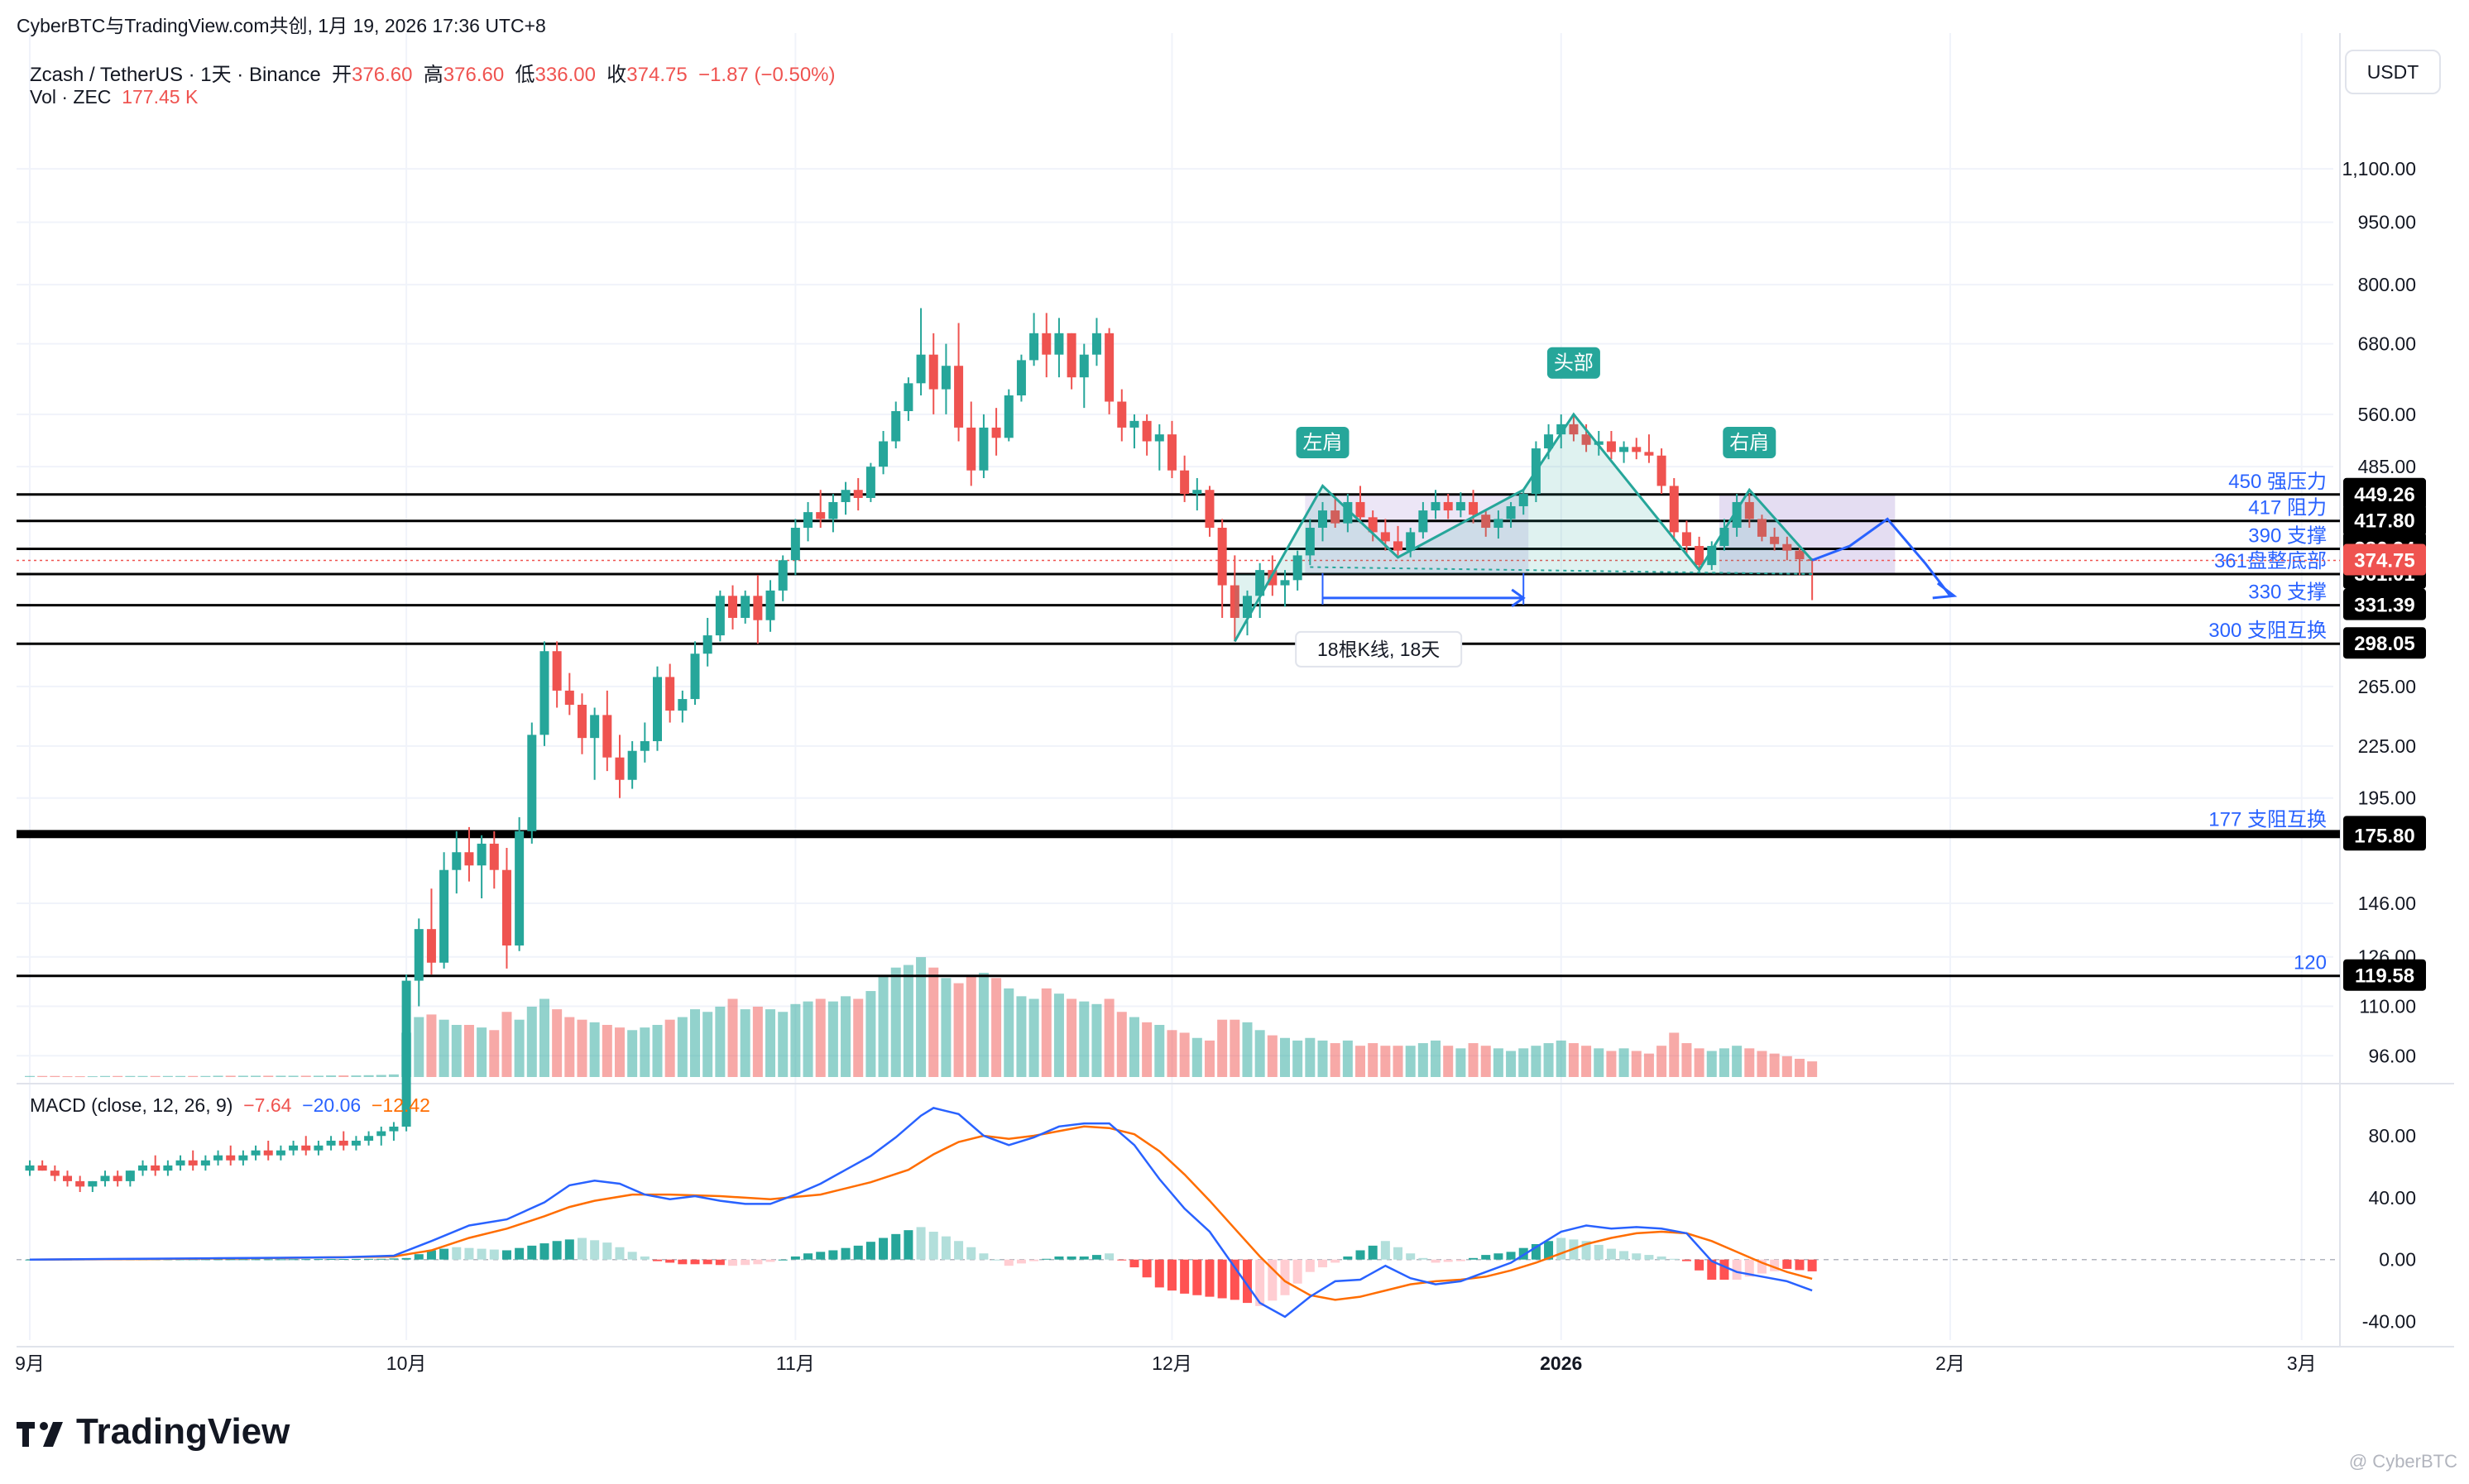 The height and width of the screenshot is (1484, 2469). What do you see at coordinates (2393, 72) in the screenshot?
I see `currency-selector: USDT` at bounding box center [2393, 72].